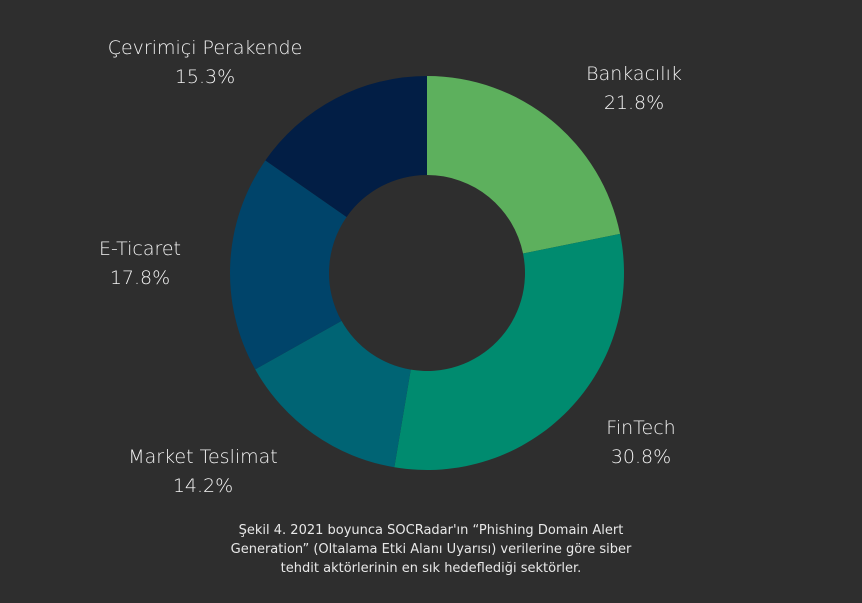  I want to click on slice-value-label: 14.2%, so click(203, 486).